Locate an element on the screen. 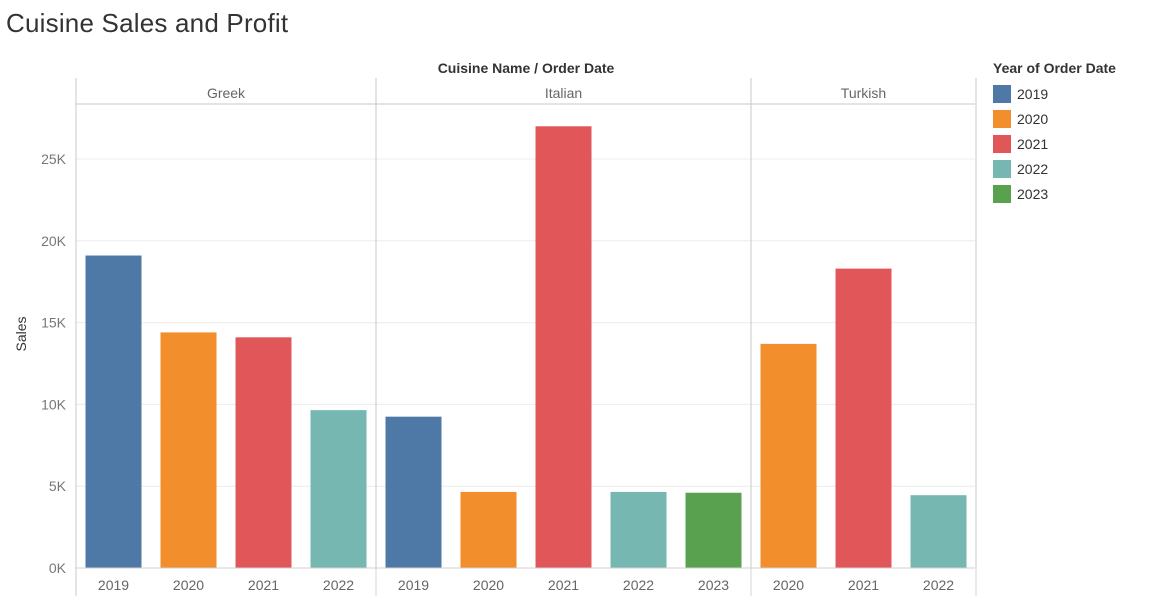  header-label: Cuisine Name / Order Date is located at coordinates (526, 68).